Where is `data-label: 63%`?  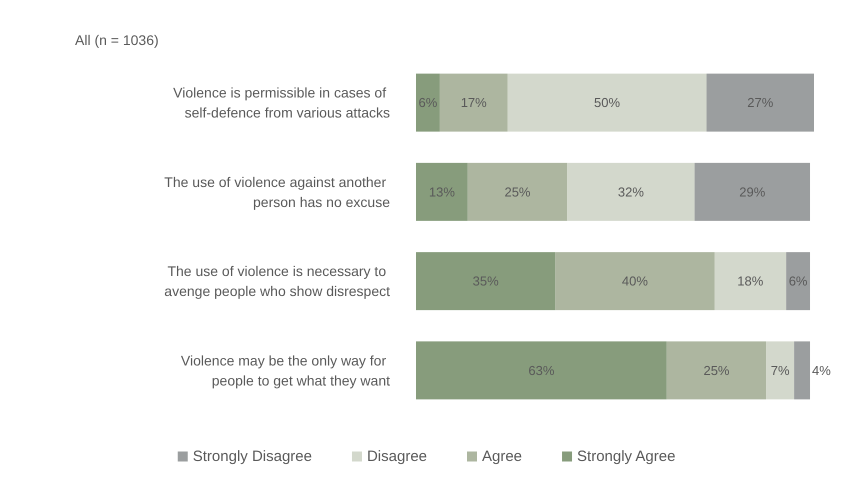
data-label: 63% is located at coordinates (541, 370).